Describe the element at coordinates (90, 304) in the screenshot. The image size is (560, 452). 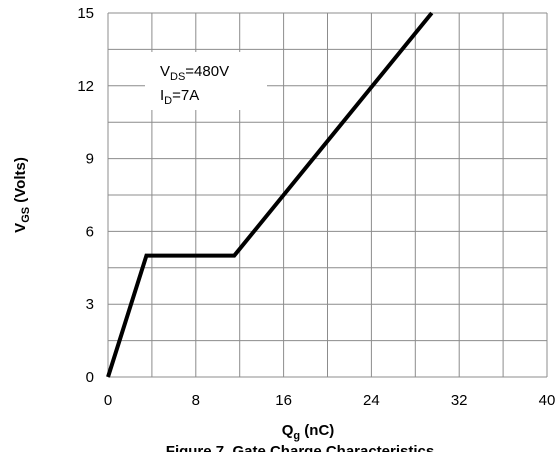
I see `y-tick-label: 3` at that location.